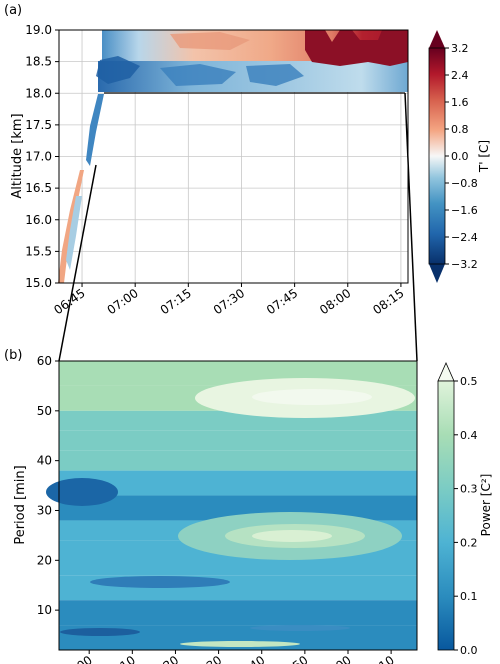 This screenshot has width=500, height=664. Describe the element at coordinates (388, 301) in the screenshot. I see `x-tick-label: 08:15` at that location.